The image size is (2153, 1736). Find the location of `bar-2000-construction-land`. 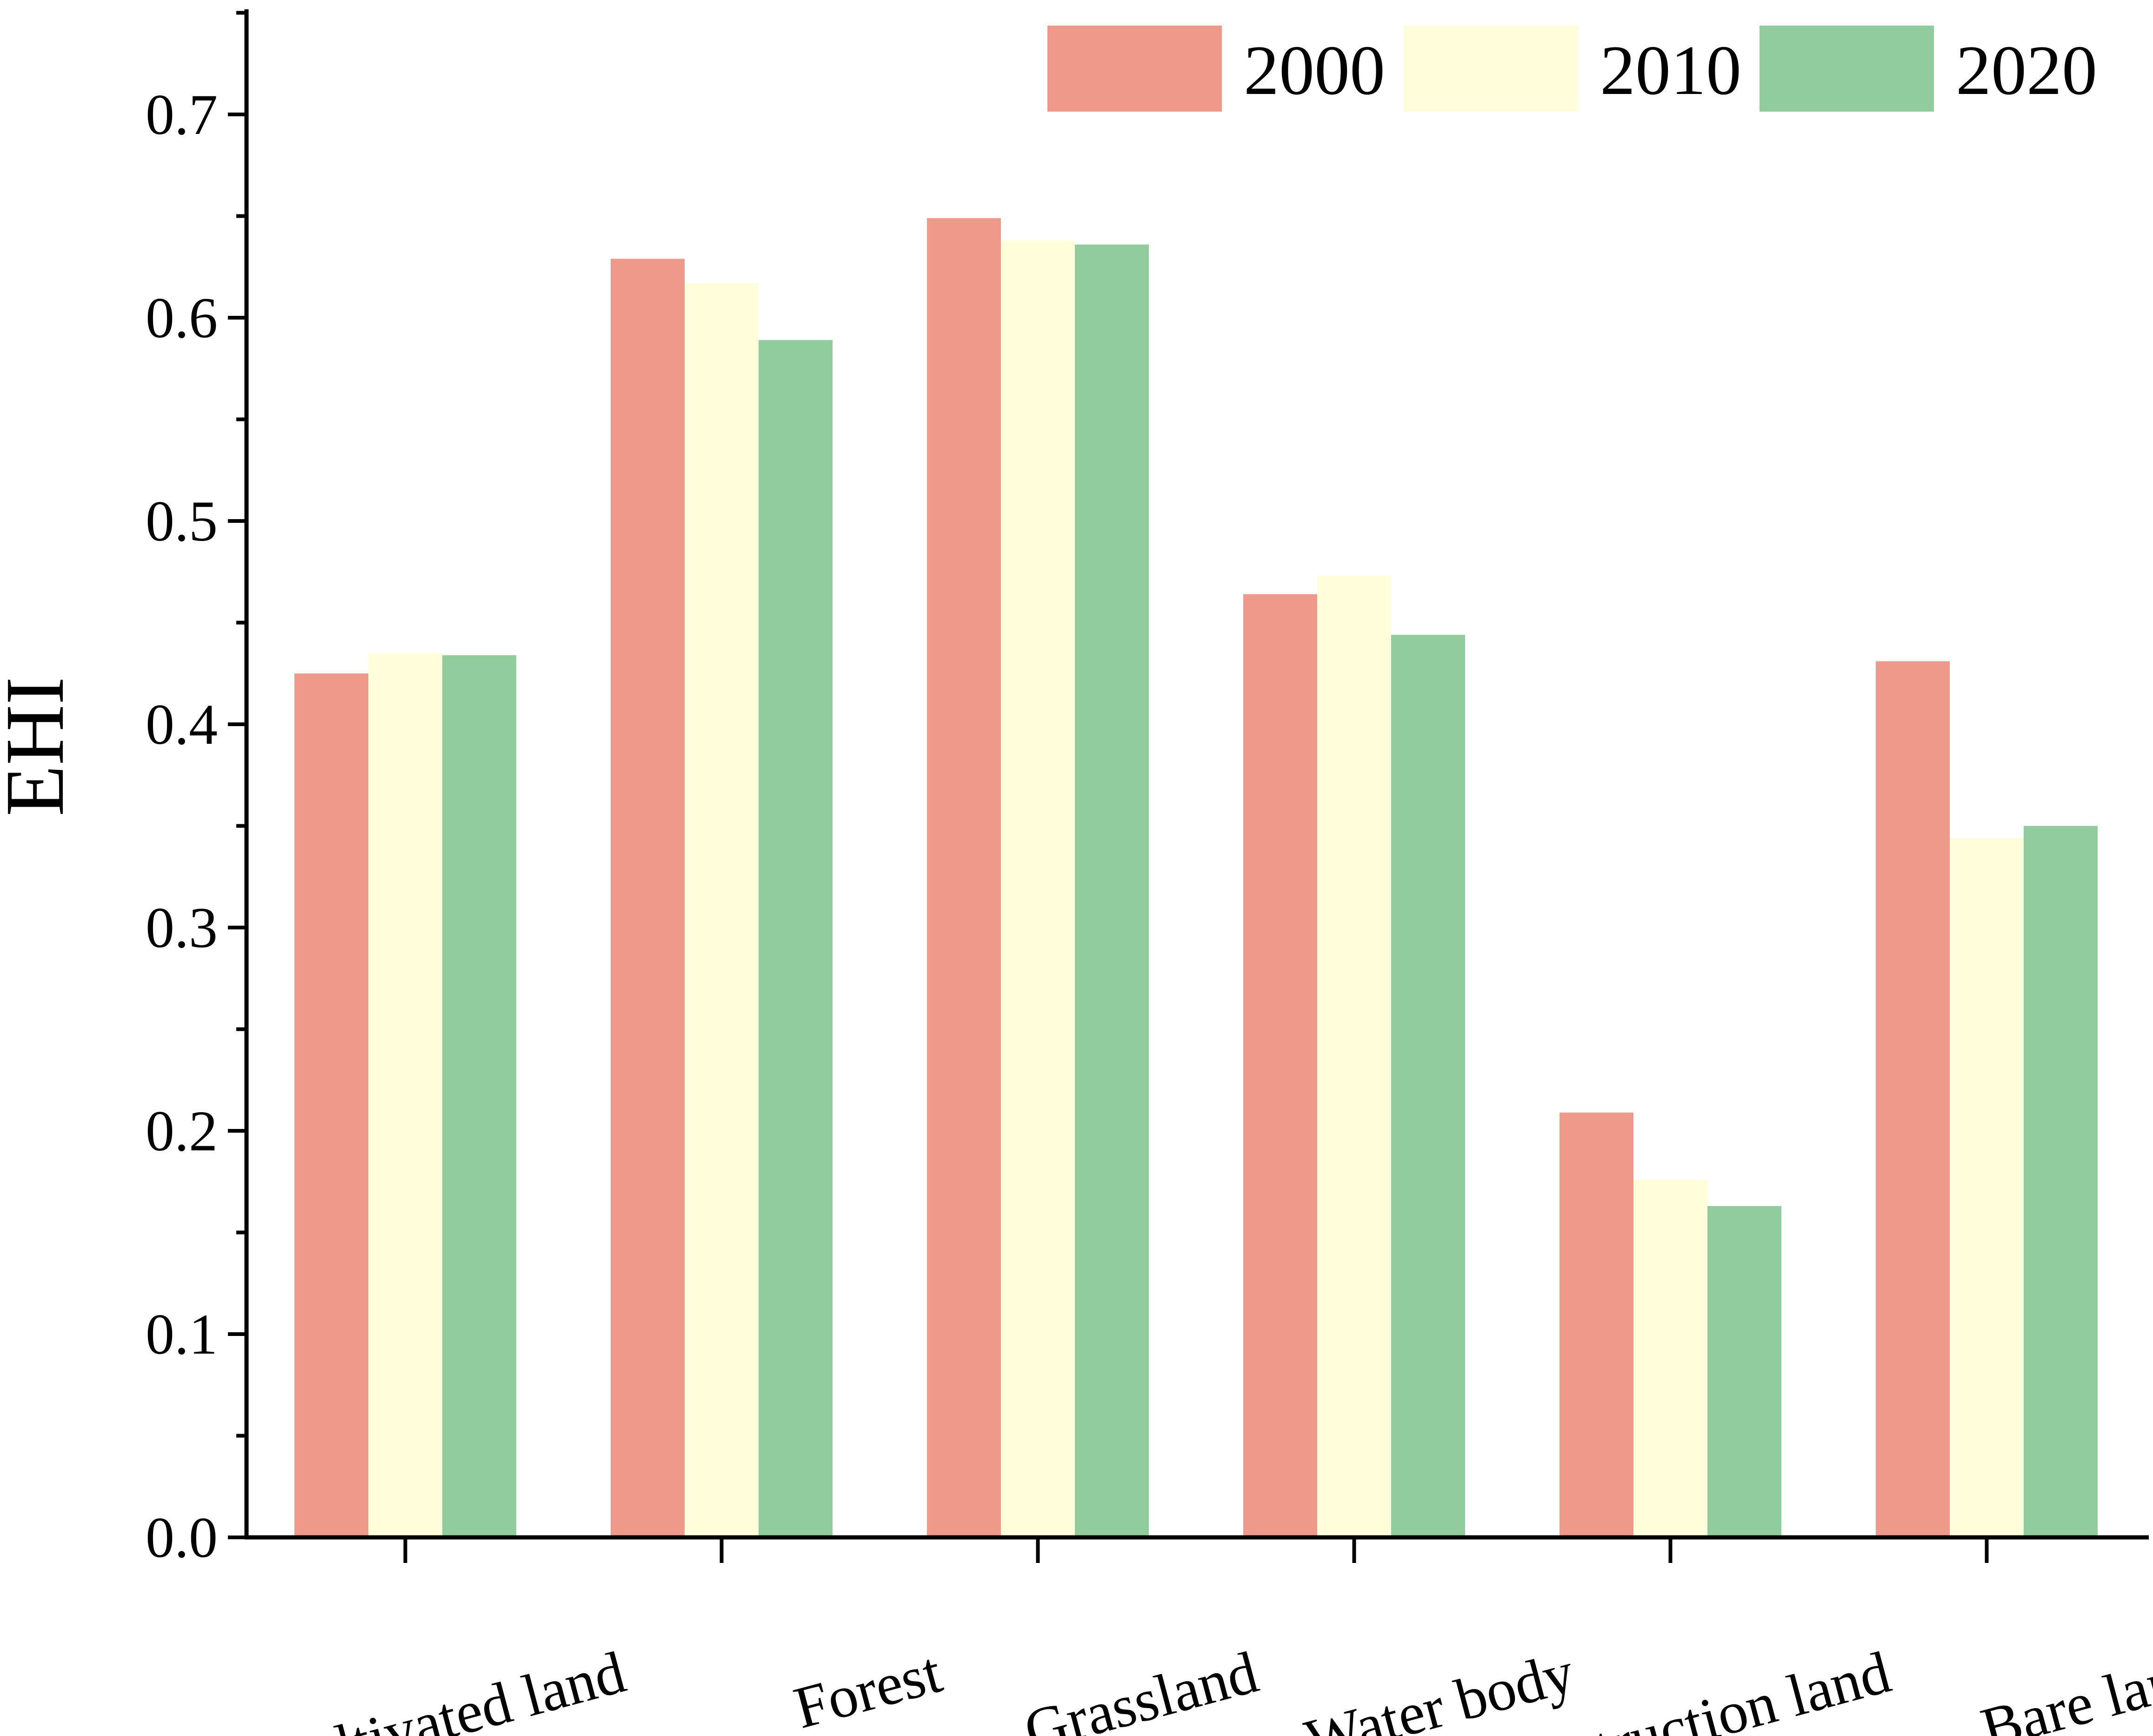

bar-2000-construction-land is located at coordinates (1596, 1325).